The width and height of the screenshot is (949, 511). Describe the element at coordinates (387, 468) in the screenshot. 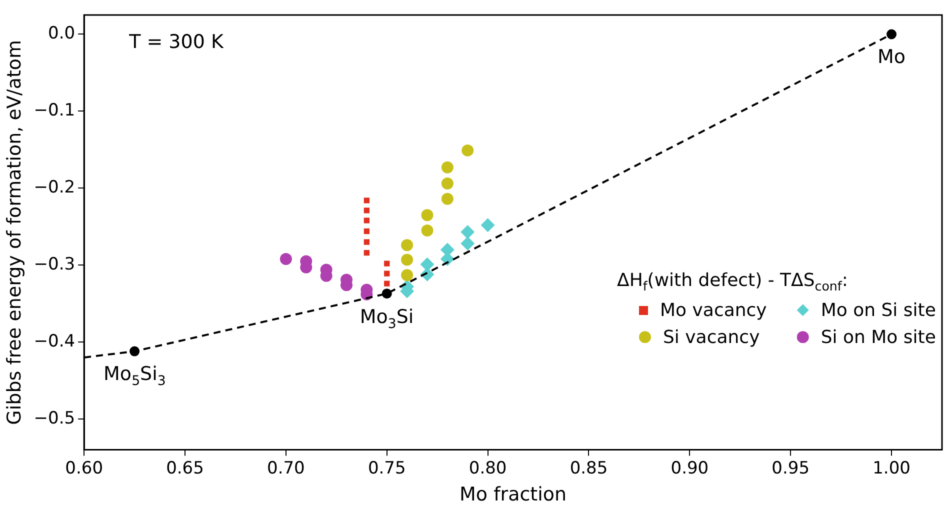

I see `x-tick-label: 0.75` at that location.